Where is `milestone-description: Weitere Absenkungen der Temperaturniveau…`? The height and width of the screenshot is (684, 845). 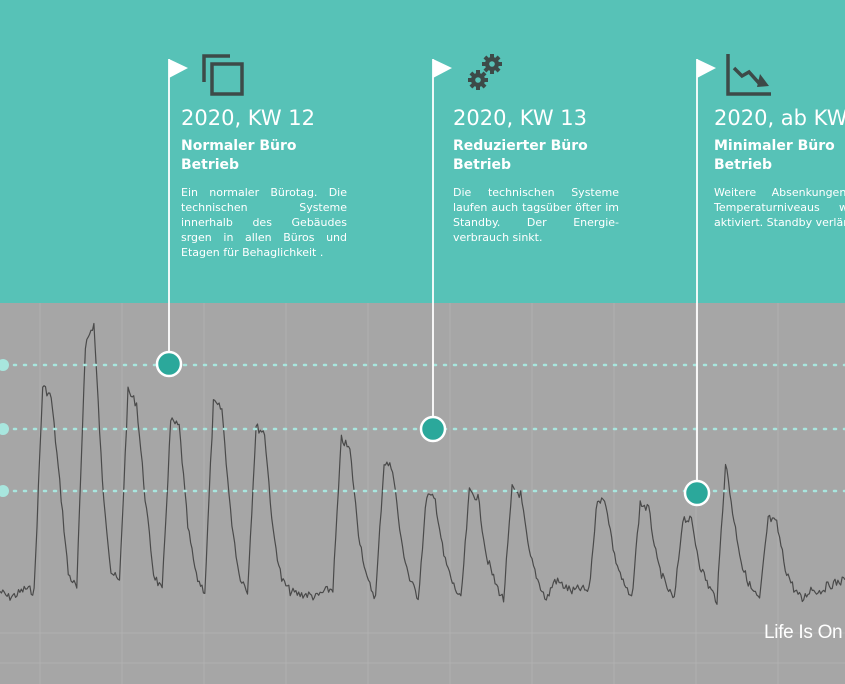 milestone-description: Weitere Absenkungen der Temperaturniveau… is located at coordinates (779, 207).